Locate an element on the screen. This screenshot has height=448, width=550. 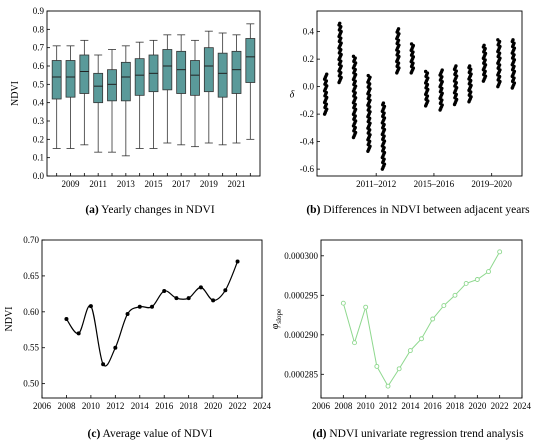
strip-2013–2014 is located at coordinates (398, 51).